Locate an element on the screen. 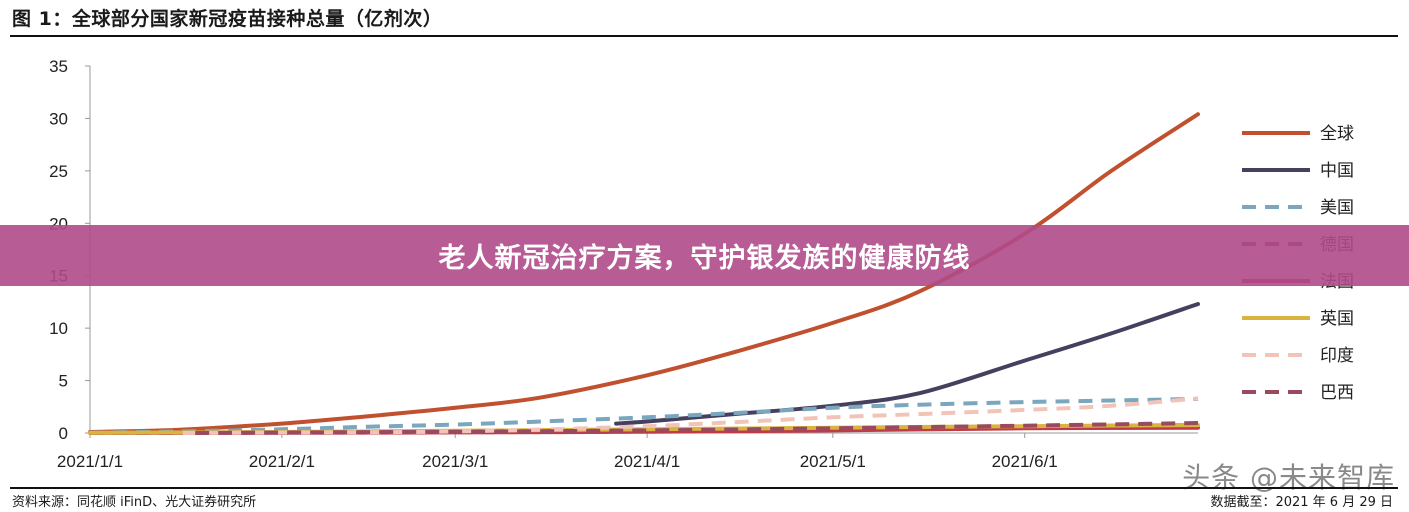 This screenshot has height=512, width=1409. series-line-印度 is located at coordinates (690, 415).